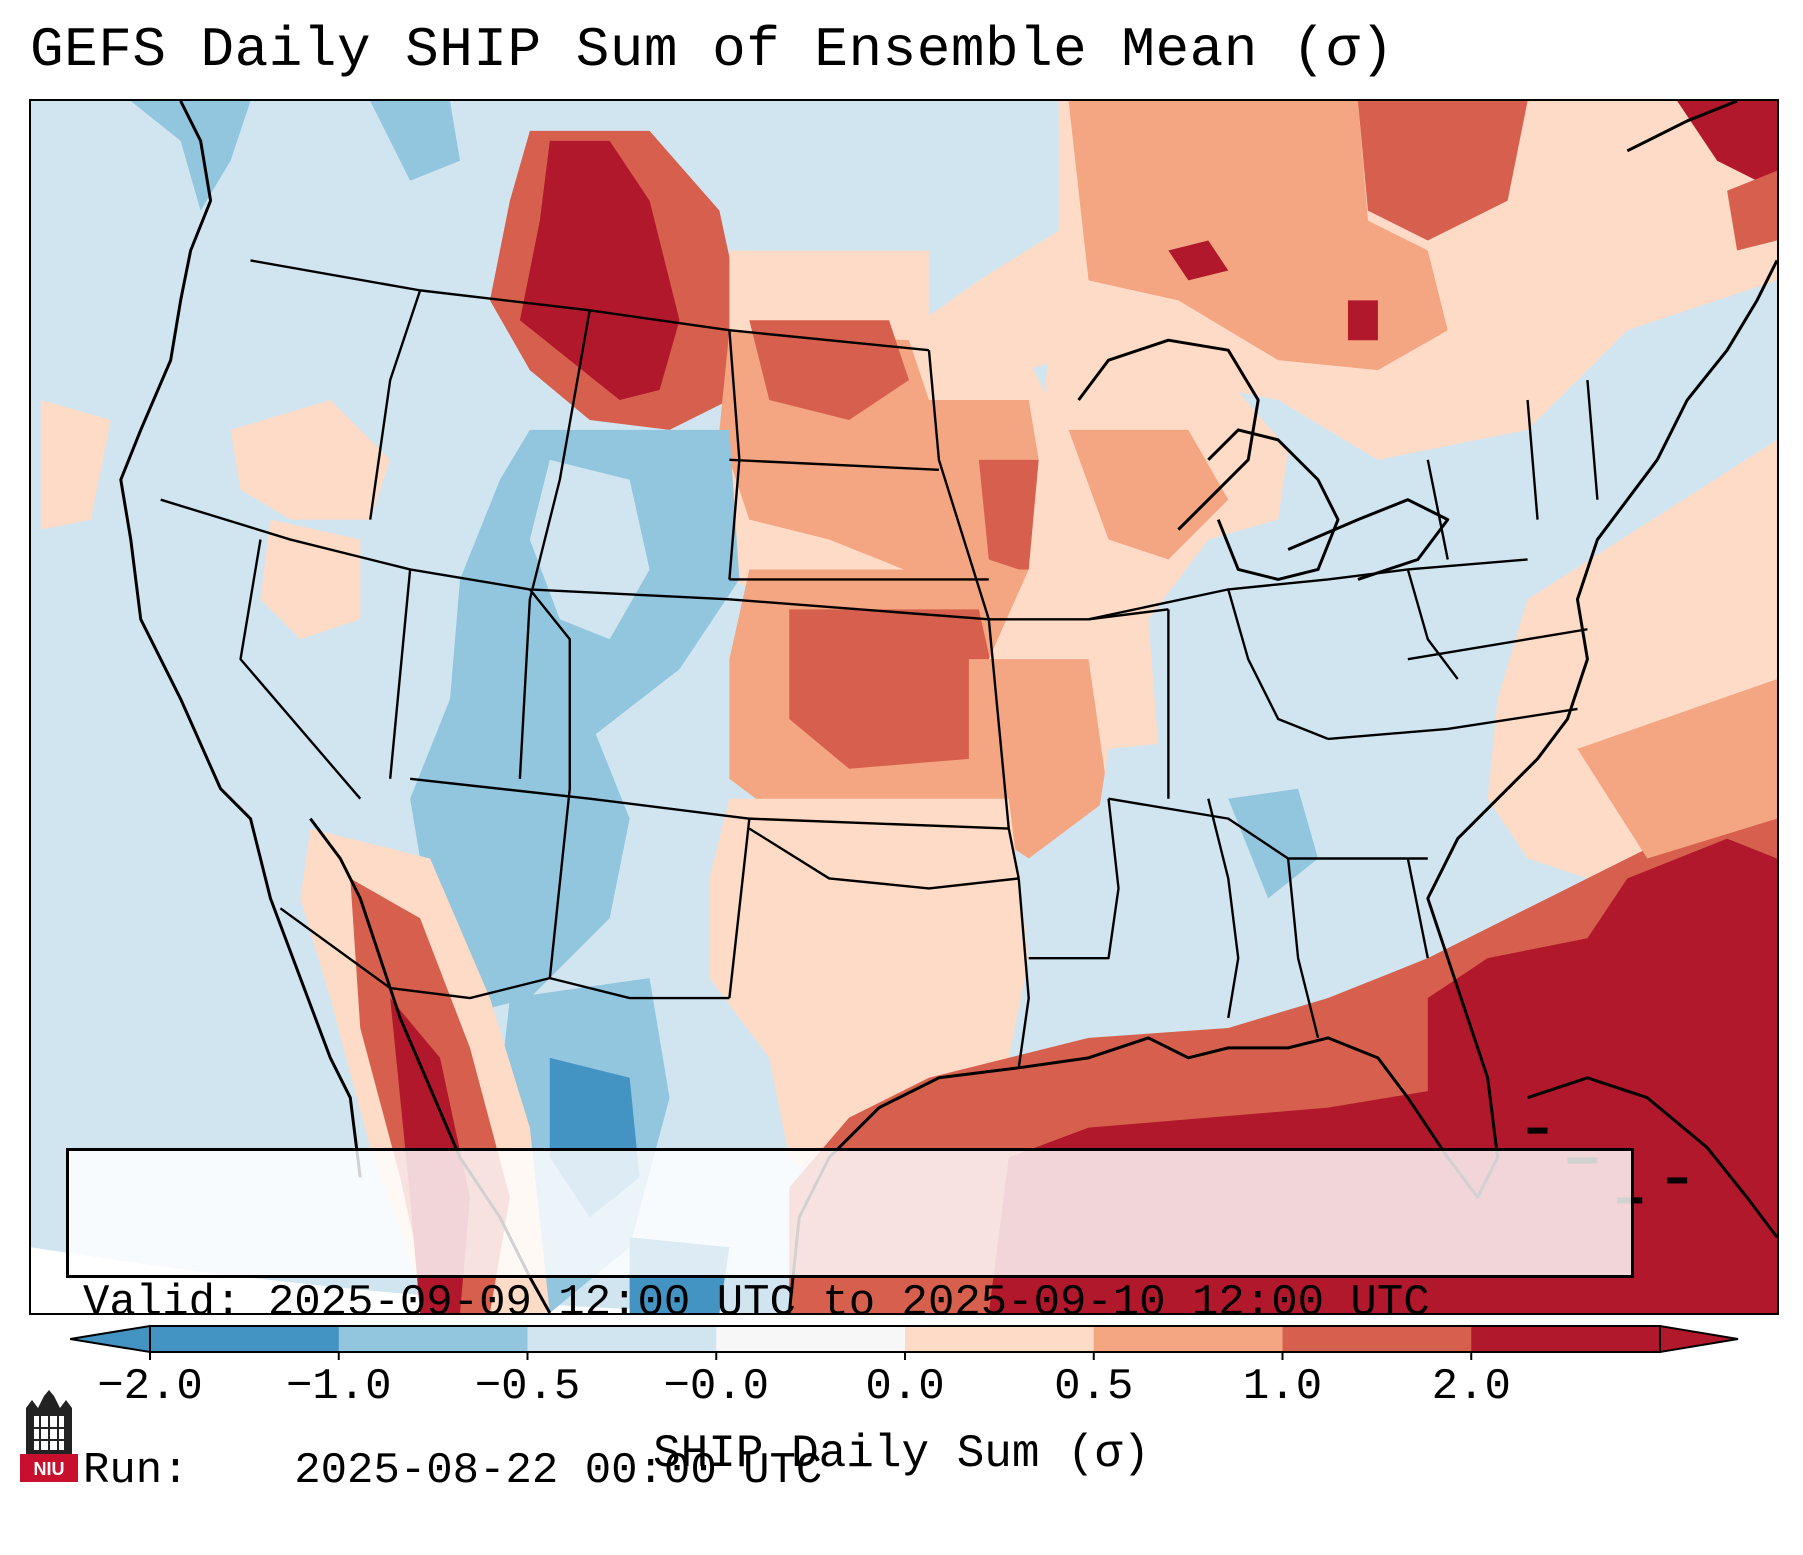  Describe the element at coordinates (1094, 1387) in the screenshot. I see `colorbar-tick-label: 0.5` at that location.